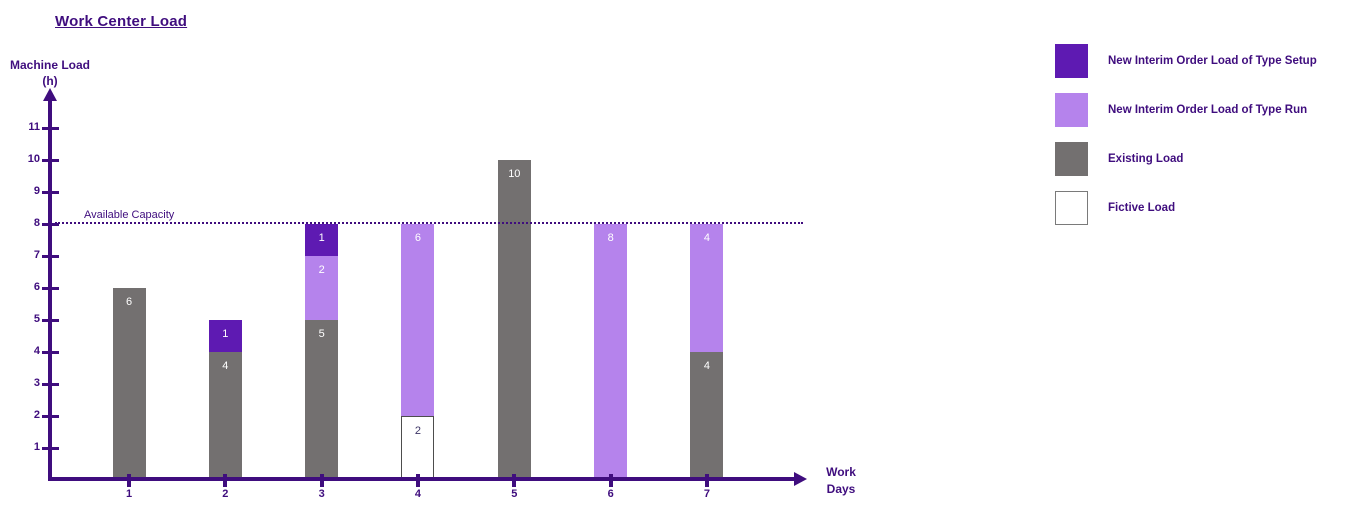  Describe the element at coordinates (418, 448) in the screenshot. I see `bar-day4-fictive-load: 2` at that location.